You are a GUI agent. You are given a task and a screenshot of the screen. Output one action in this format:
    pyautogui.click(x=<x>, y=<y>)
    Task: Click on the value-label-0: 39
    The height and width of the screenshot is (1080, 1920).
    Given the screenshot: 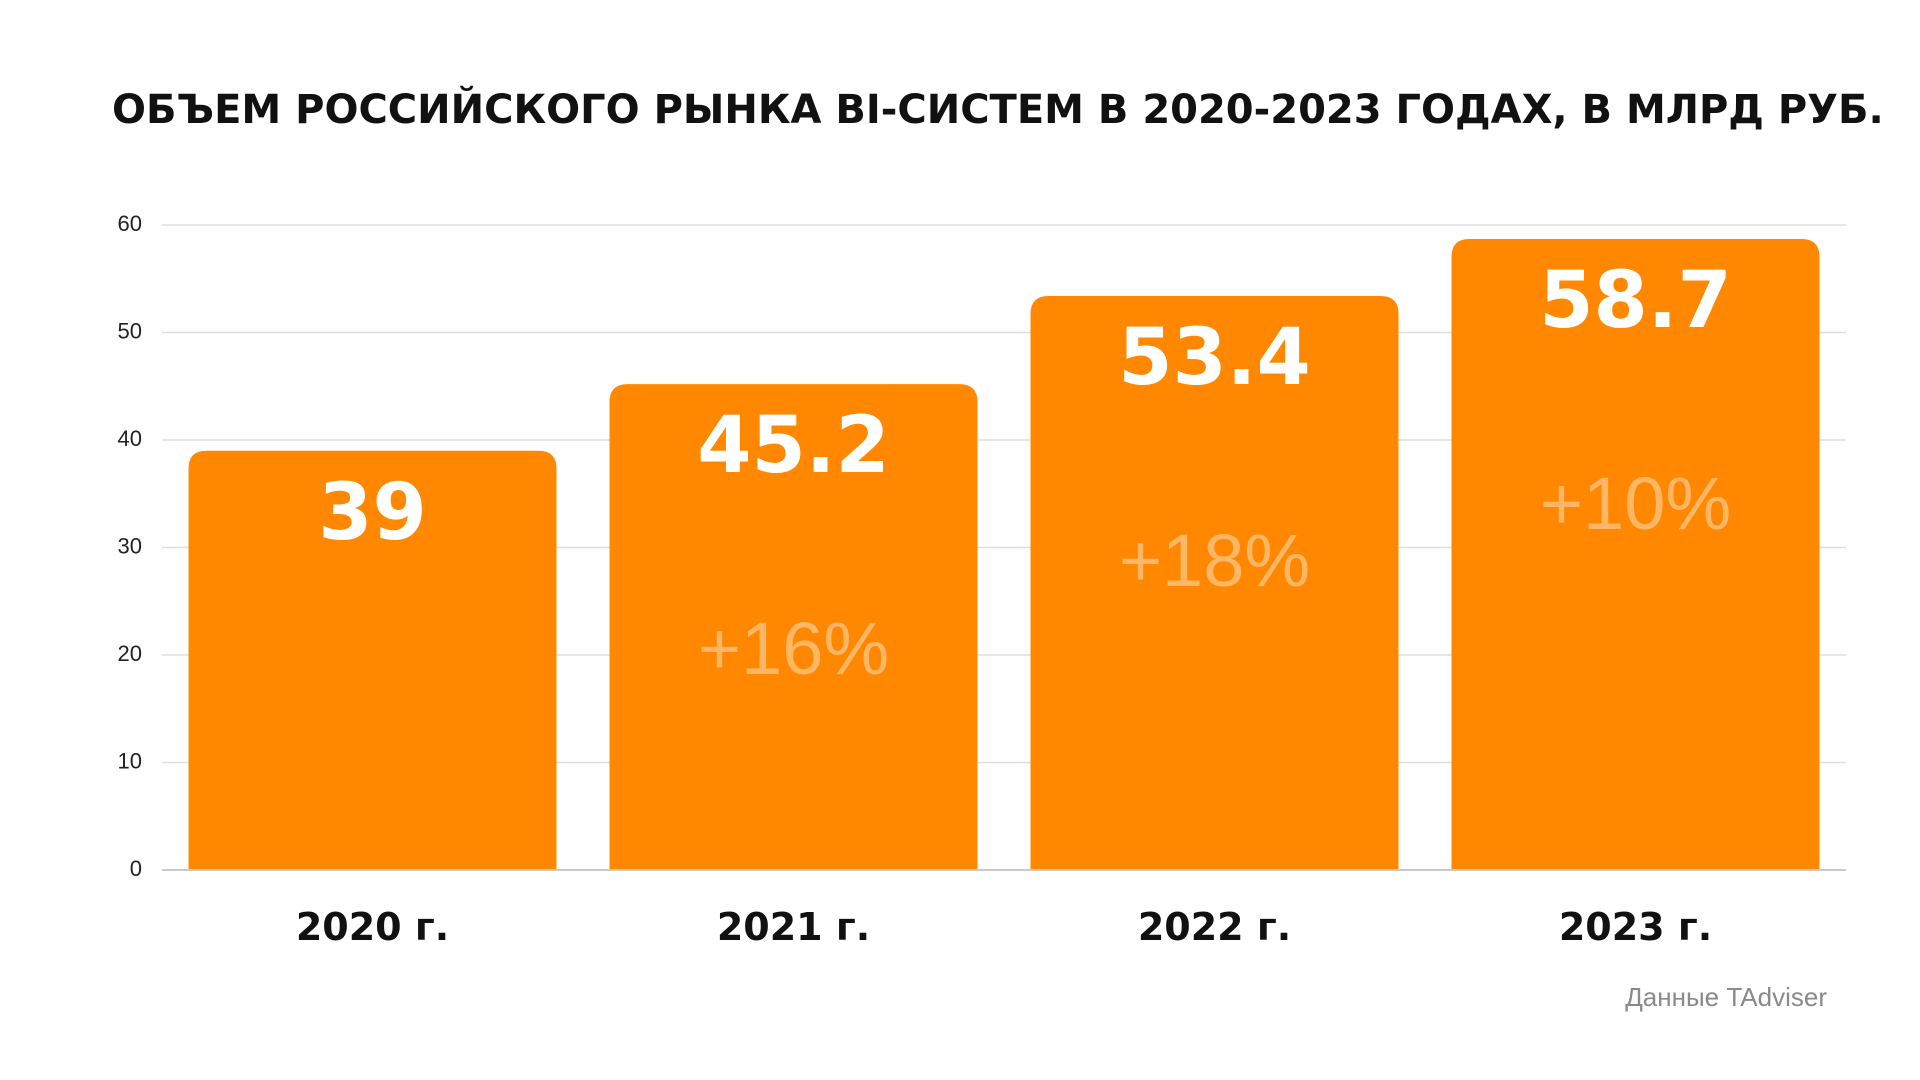 What is the action you would take?
    pyautogui.click(x=372, y=513)
    